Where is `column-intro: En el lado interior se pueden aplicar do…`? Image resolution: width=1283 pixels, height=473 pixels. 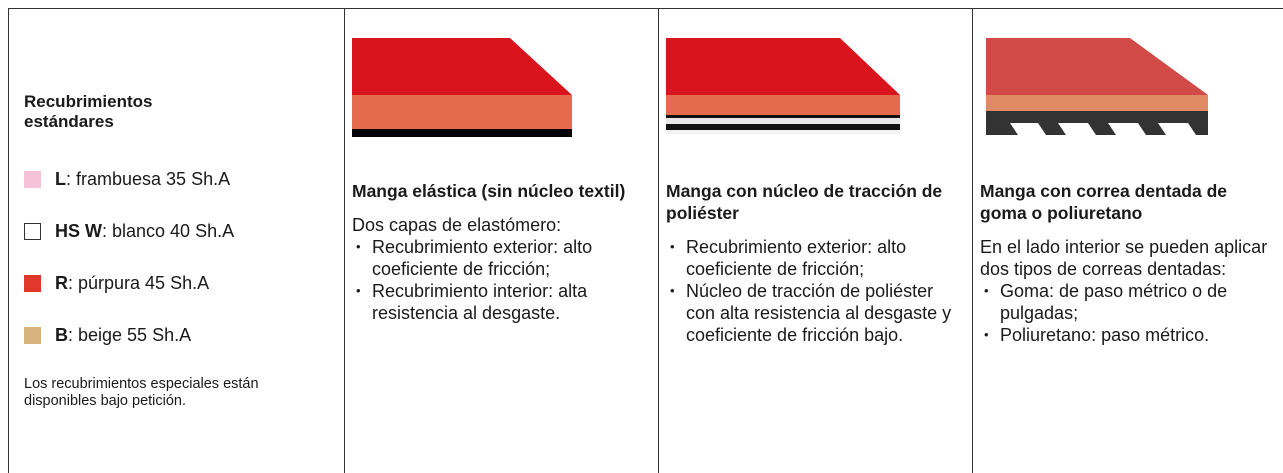 column-intro: En el lado interior se pueden aplicar do… is located at coordinates (1124, 258).